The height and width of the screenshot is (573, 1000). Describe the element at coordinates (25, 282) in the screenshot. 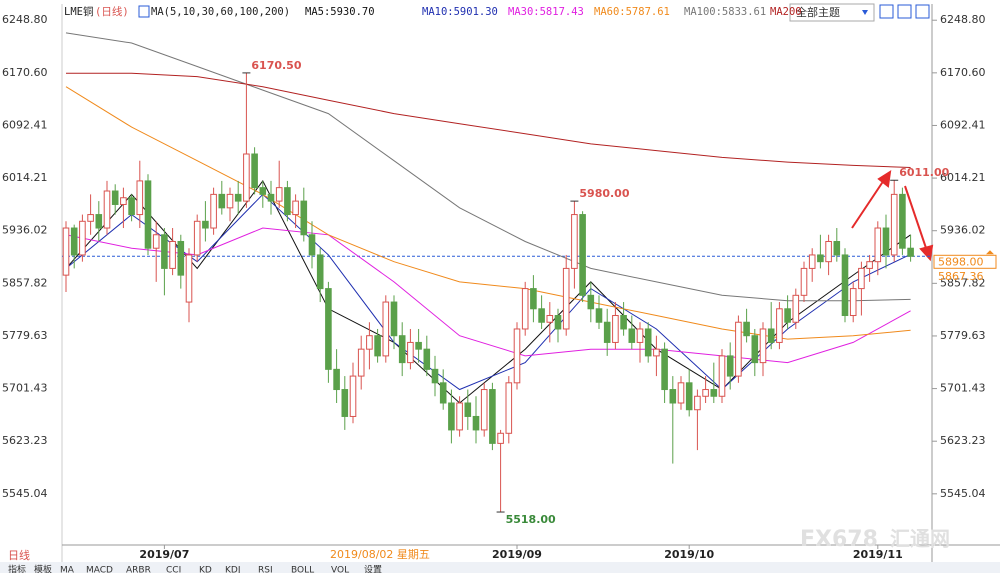

I see `y-tick-label-left: 5857.82` at that location.